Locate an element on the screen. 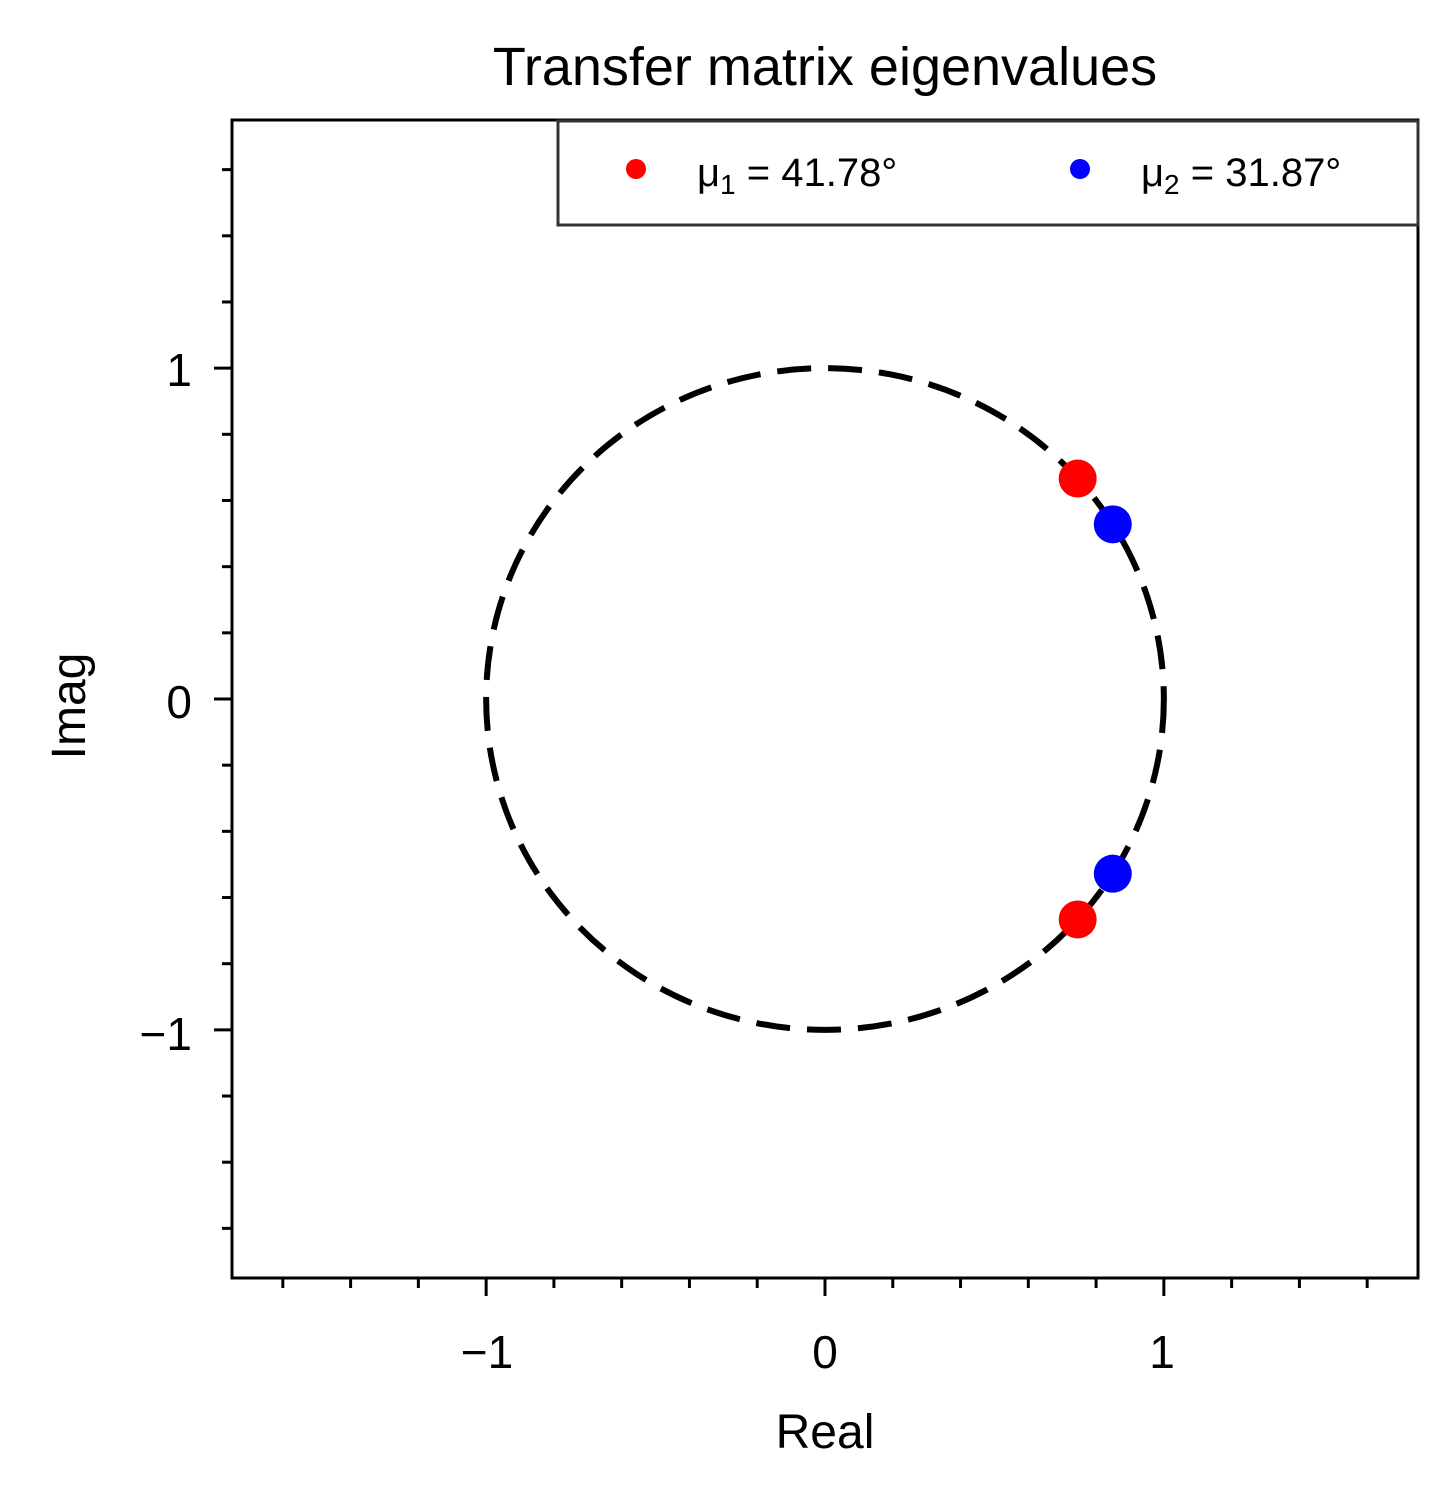 Image resolution: width=1450 pixels, height=1500 pixels. legend-marker-mu1 is located at coordinates (636, 169).